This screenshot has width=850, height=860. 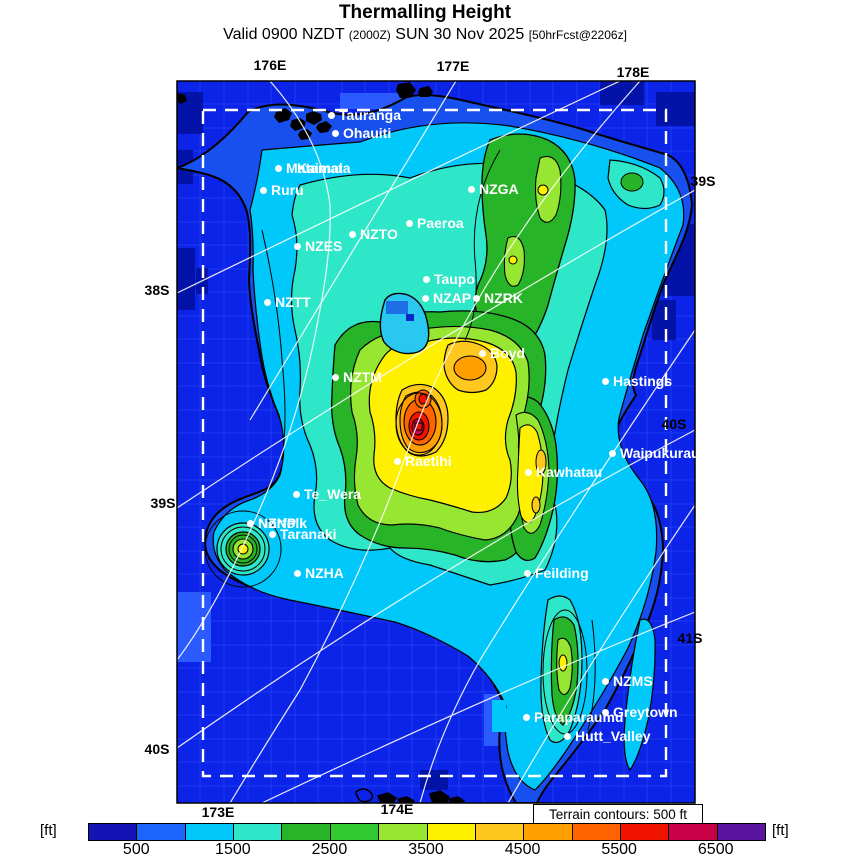 I want to click on place-label-nzrk: NZRK, so click(x=498, y=298).